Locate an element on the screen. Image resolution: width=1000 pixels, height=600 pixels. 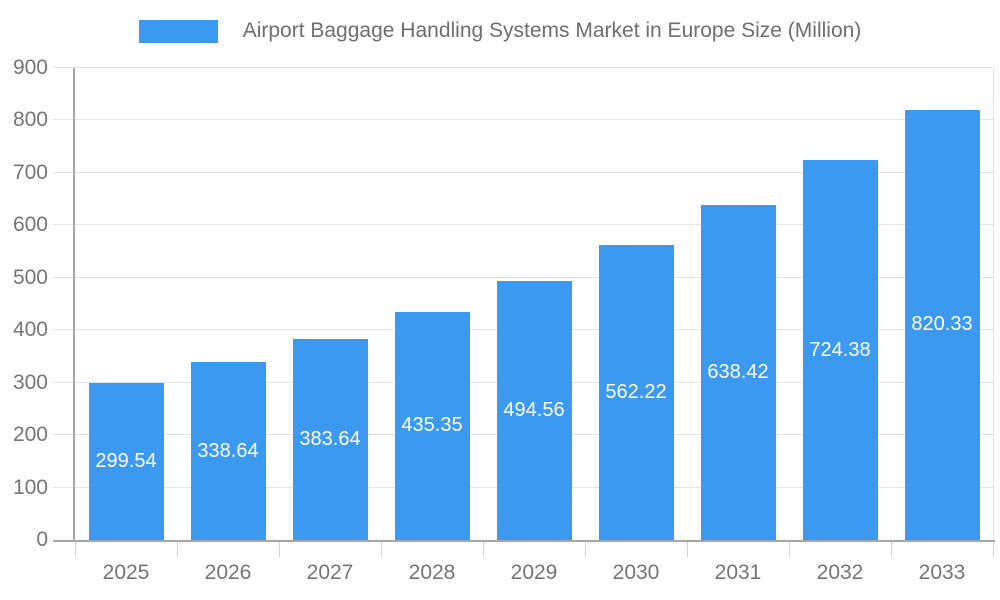
x-axis-label: 2028 is located at coordinates (432, 572).